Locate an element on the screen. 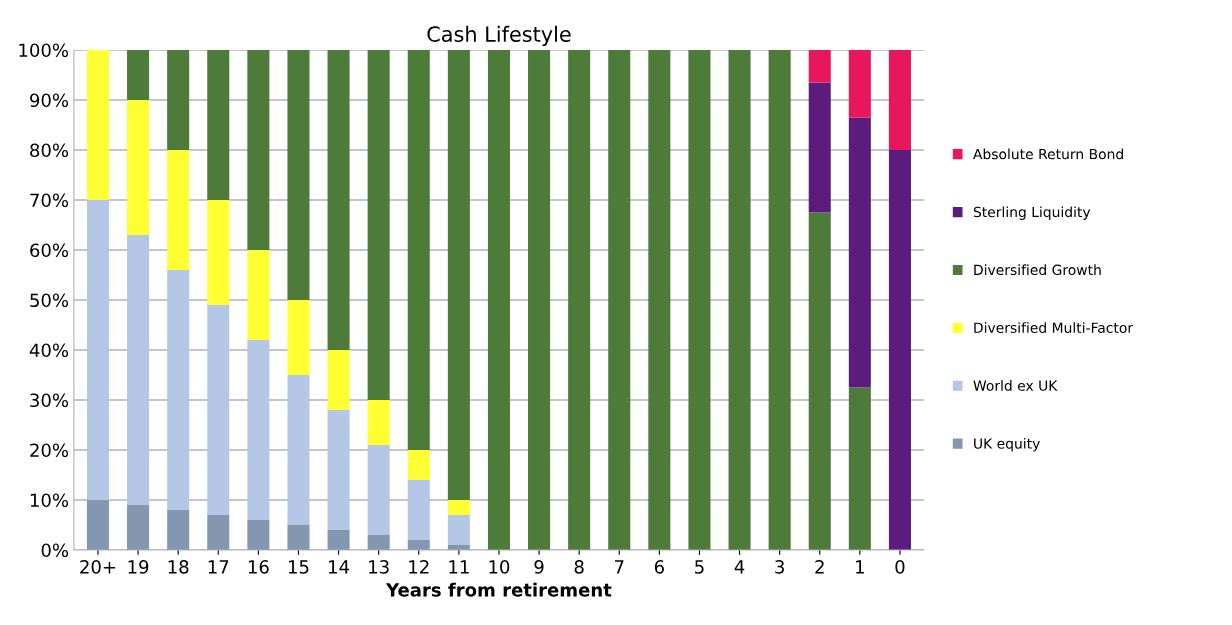  y-tick-label: 10% is located at coordinates (49, 500).